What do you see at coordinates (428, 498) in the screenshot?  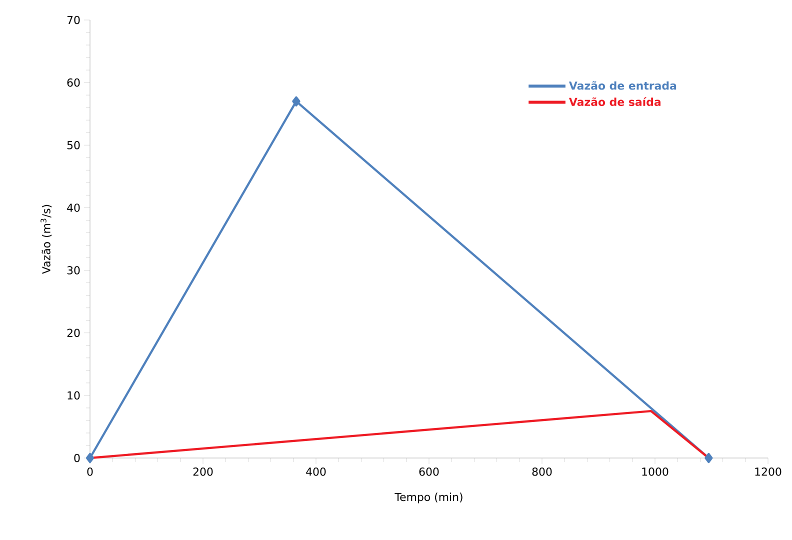 I see `x-axis-title: Tempo (min)` at bounding box center [428, 498].